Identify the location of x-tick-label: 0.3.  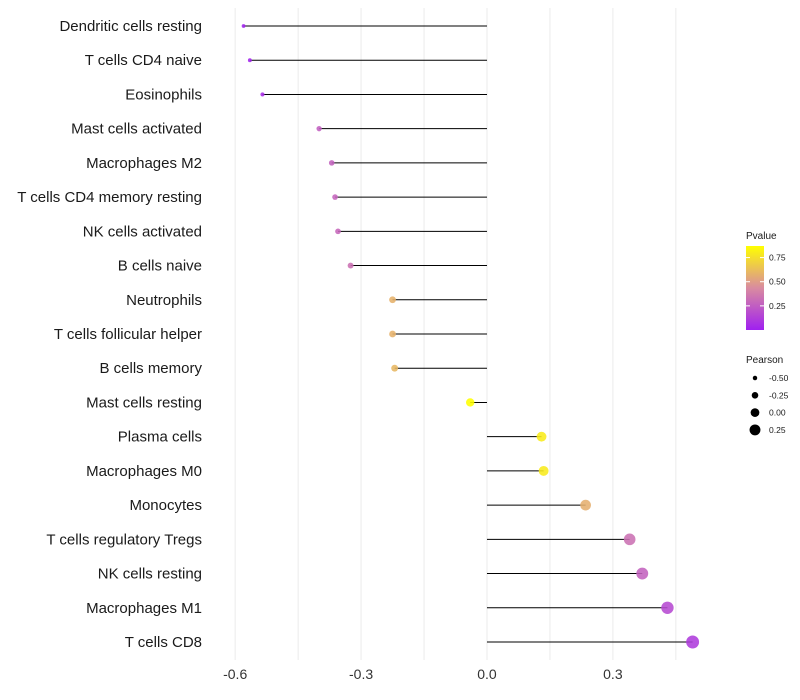
(613, 674).